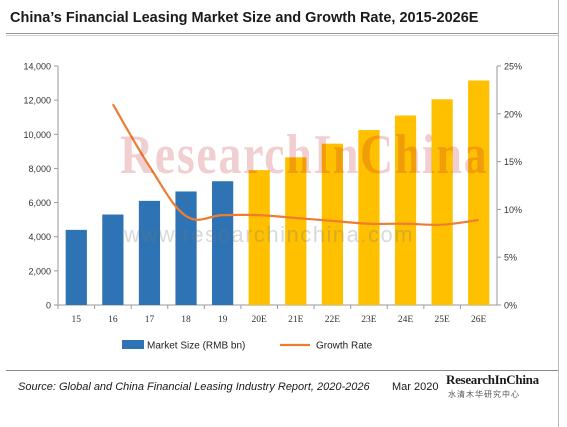 The height and width of the screenshot is (427, 567). Describe the element at coordinates (304, 155) in the screenshot. I see `watermark-logo-text: ResearchInChina` at that location.